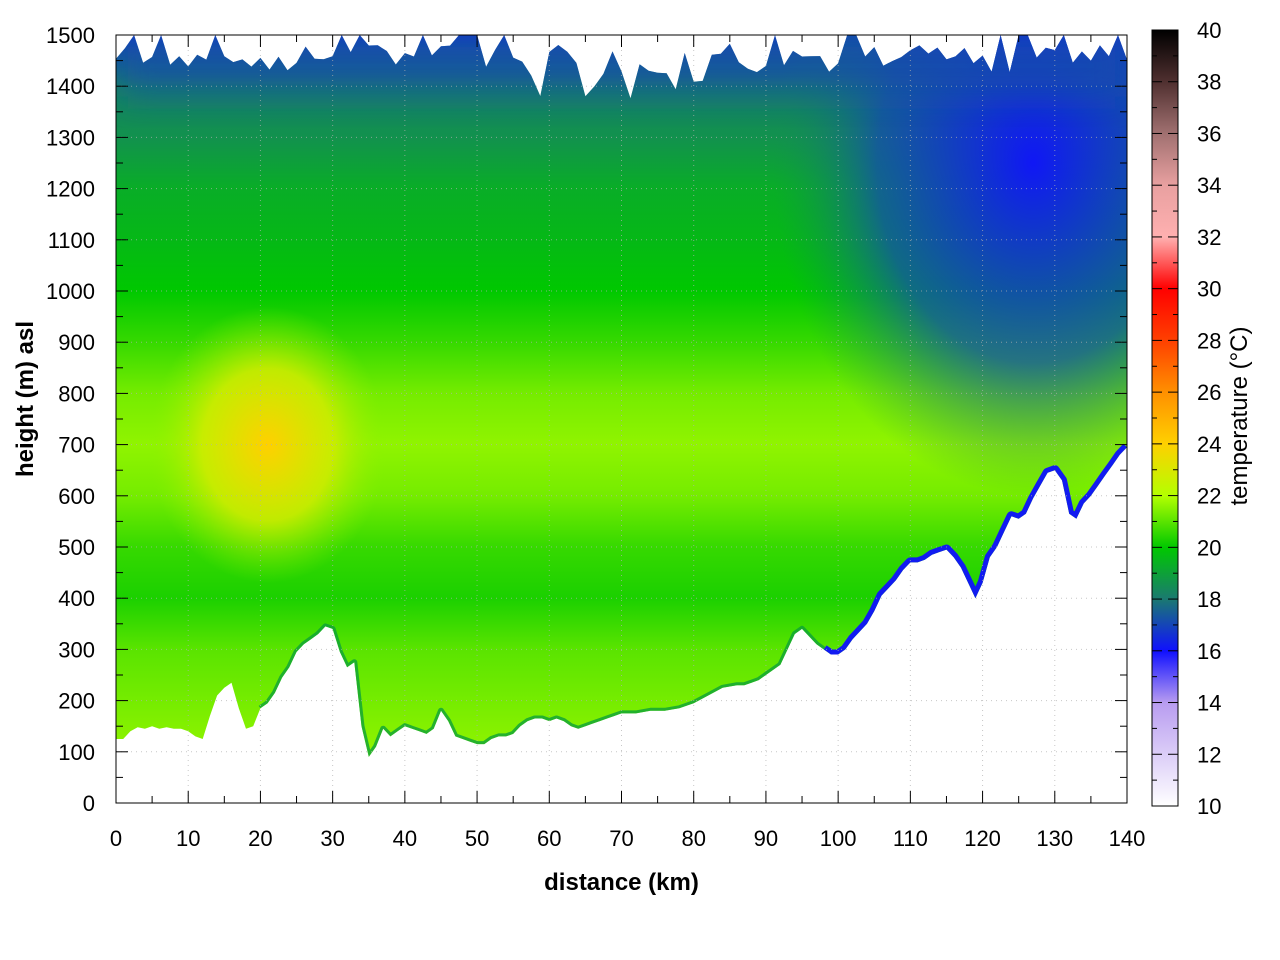  I want to click on x-tick-label: 100, so click(838, 838).